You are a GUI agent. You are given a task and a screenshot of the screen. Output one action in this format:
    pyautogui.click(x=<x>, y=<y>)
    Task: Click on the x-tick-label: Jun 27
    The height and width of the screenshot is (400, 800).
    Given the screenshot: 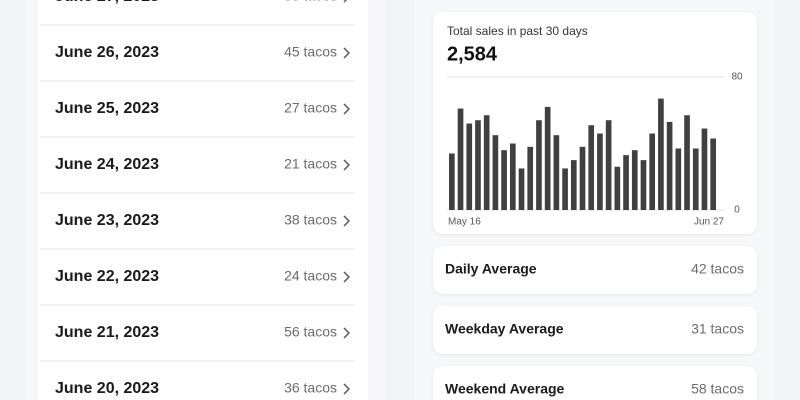 What is the action you would take?
    pyautogui.click(x=709, y=222)
    